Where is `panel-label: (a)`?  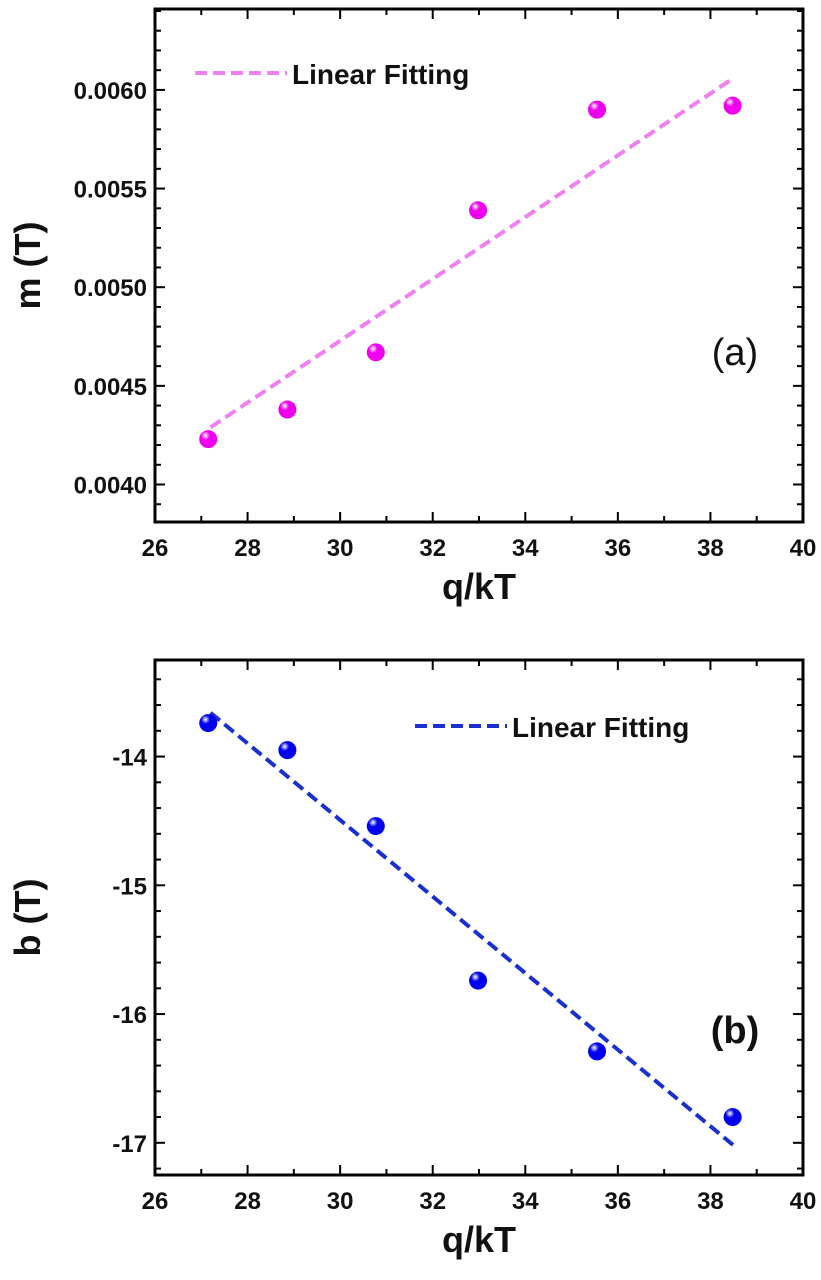 panel-label: (a) is located at coordinates (735, 353).